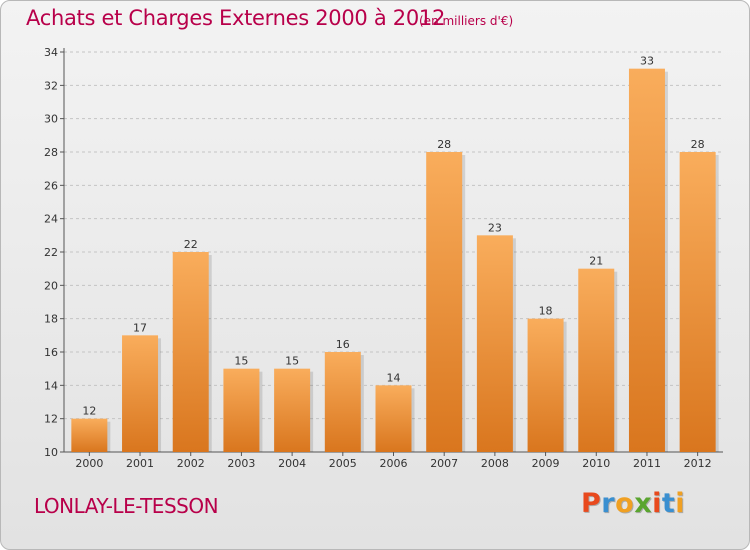  What do you see at coordinates (495, 227) in the screenshot?
I see `data-label-2008: 23` at bounding box center [495, 227].